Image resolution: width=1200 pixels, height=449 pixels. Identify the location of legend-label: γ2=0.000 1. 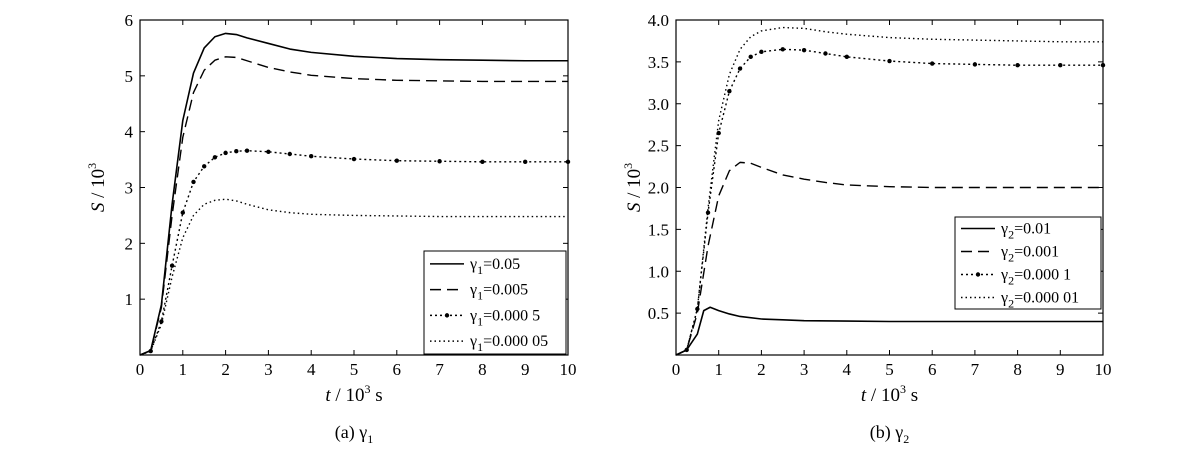
(1035, 277).